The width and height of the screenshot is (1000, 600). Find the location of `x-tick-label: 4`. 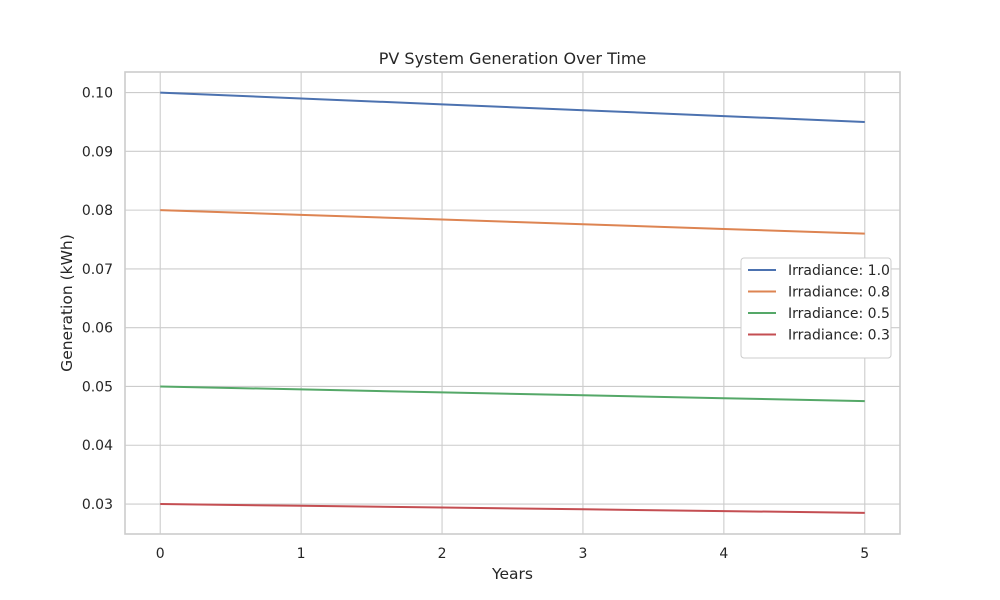

x-tick-label: 4 is located at coordinates (723, 554).